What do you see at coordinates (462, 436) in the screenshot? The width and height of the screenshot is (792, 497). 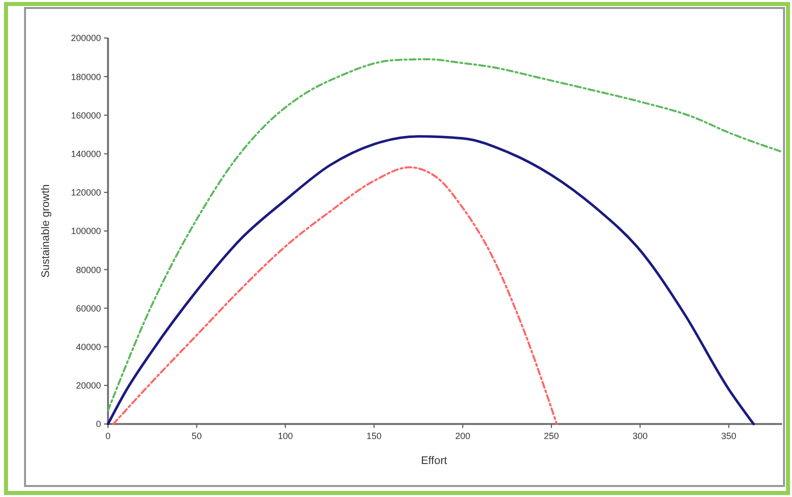 I see `x-tick-label: 200` at bounding box center [462, 436].